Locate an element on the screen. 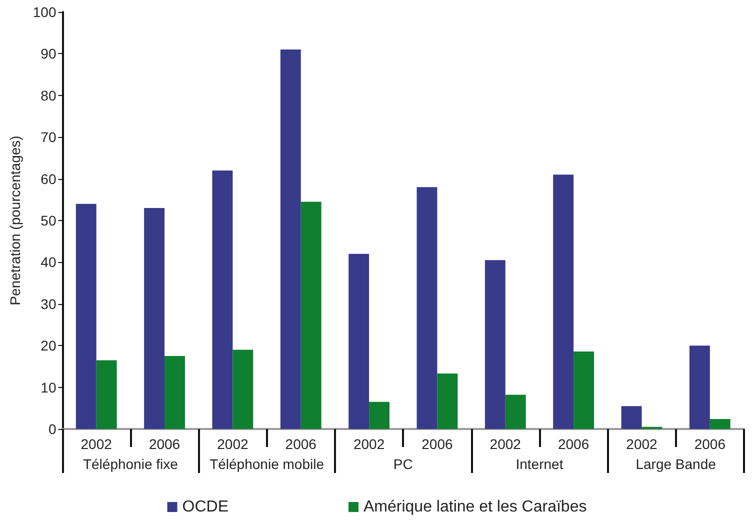  y-tick-label: 10 is located at coordinates (48, 387).